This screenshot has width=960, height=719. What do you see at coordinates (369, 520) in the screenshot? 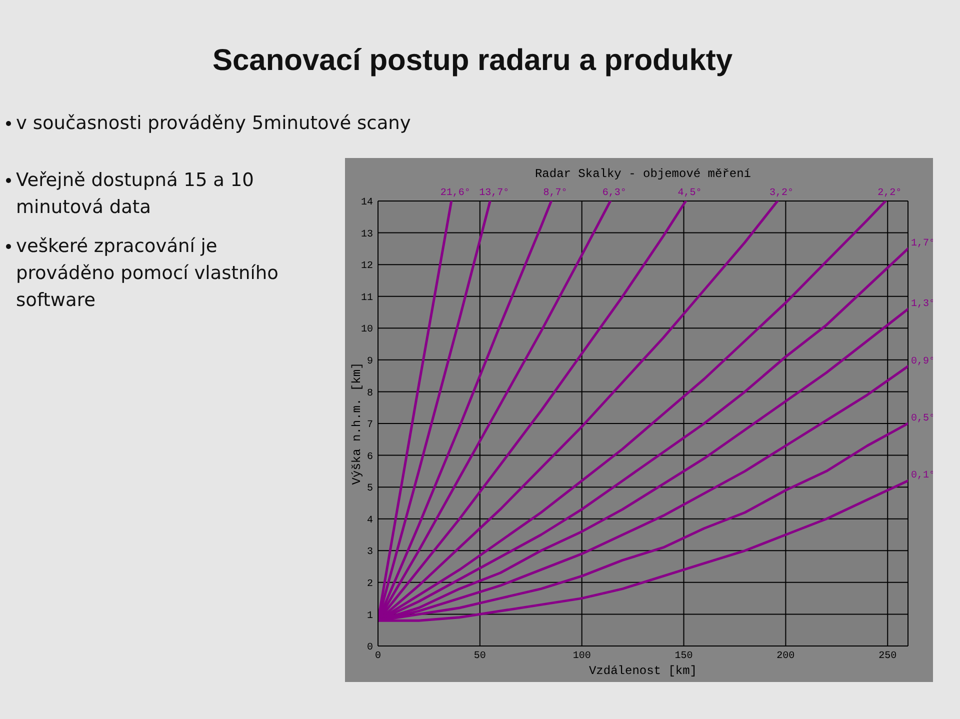
I see `y-tick-label: 4` at bounding box center [369, 520].